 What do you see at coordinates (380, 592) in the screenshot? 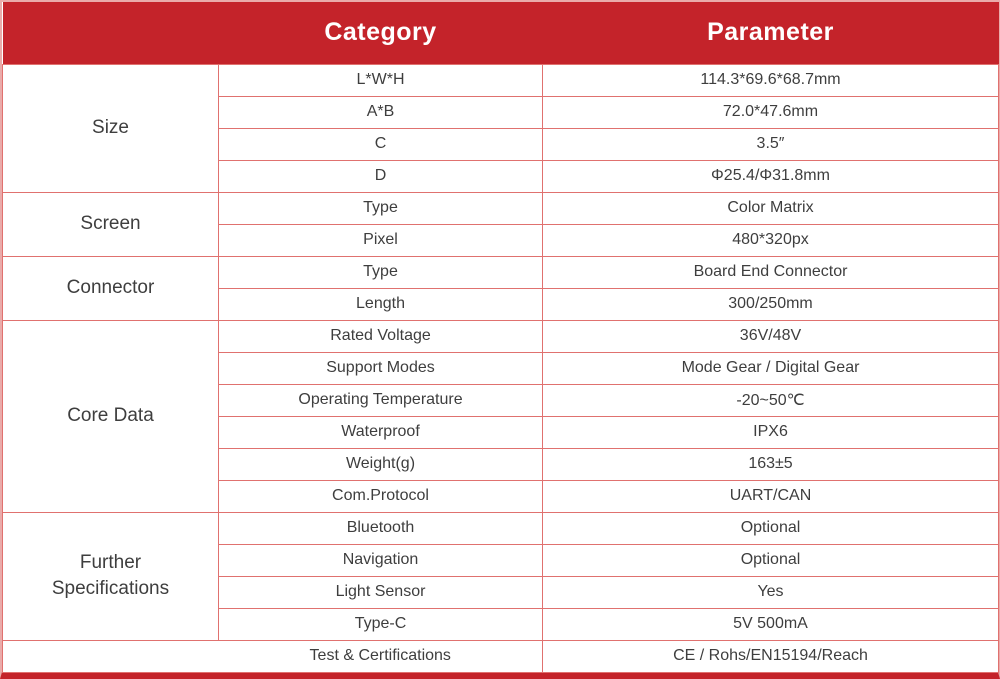
I see `category-cell: Light Sensor` at bounding box center [380, 592].